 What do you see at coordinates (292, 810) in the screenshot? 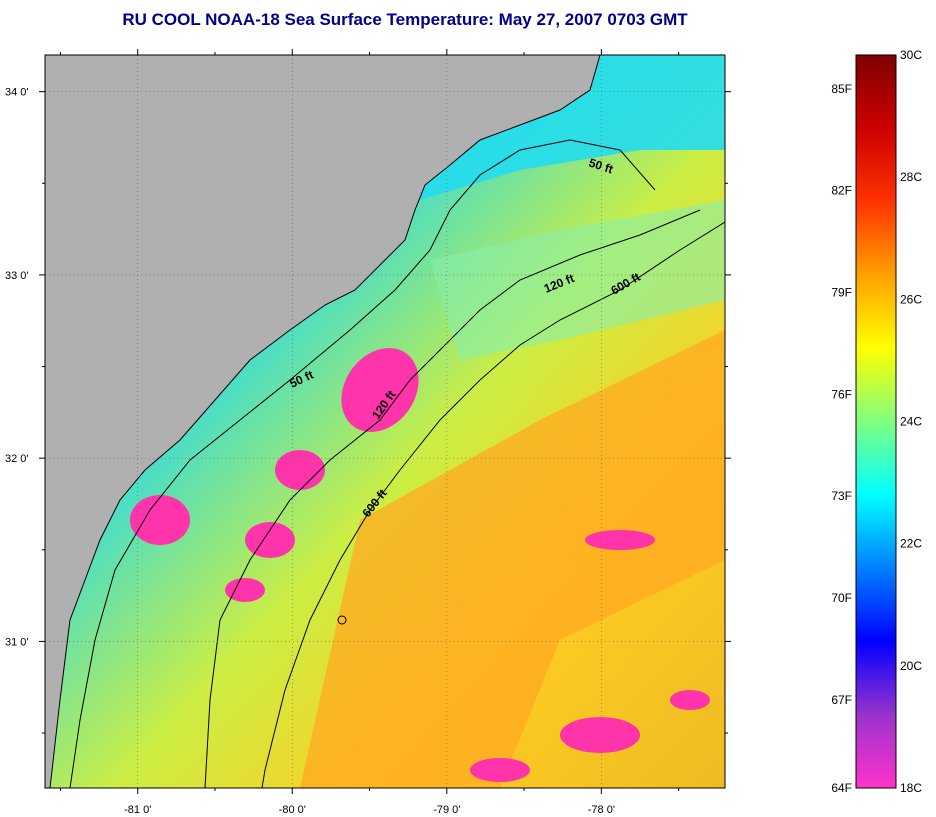
I see `longitude-label: -80 0'` at bounding box center [292, 810].